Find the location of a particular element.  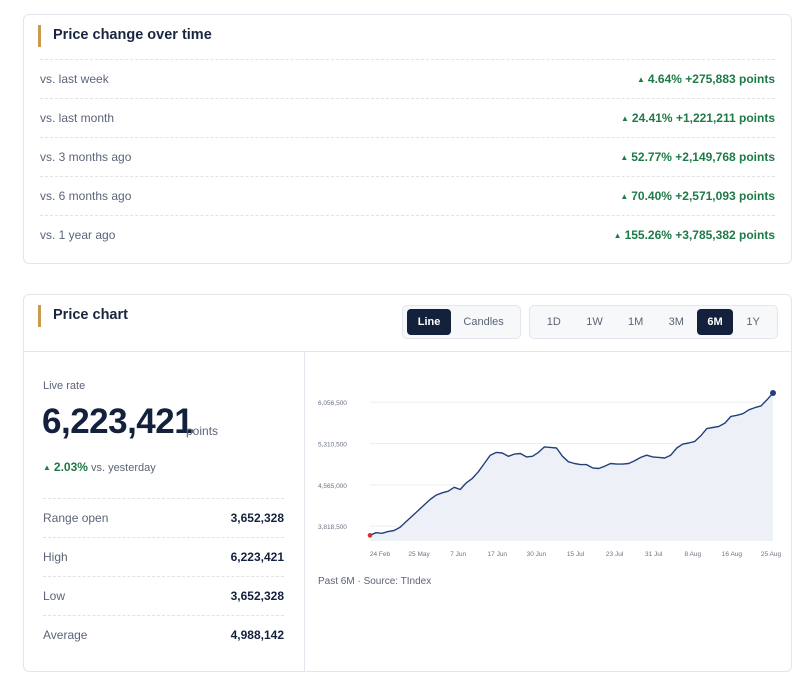

live-rate-value: 6,223,421 is located at coordinates (118, 421).